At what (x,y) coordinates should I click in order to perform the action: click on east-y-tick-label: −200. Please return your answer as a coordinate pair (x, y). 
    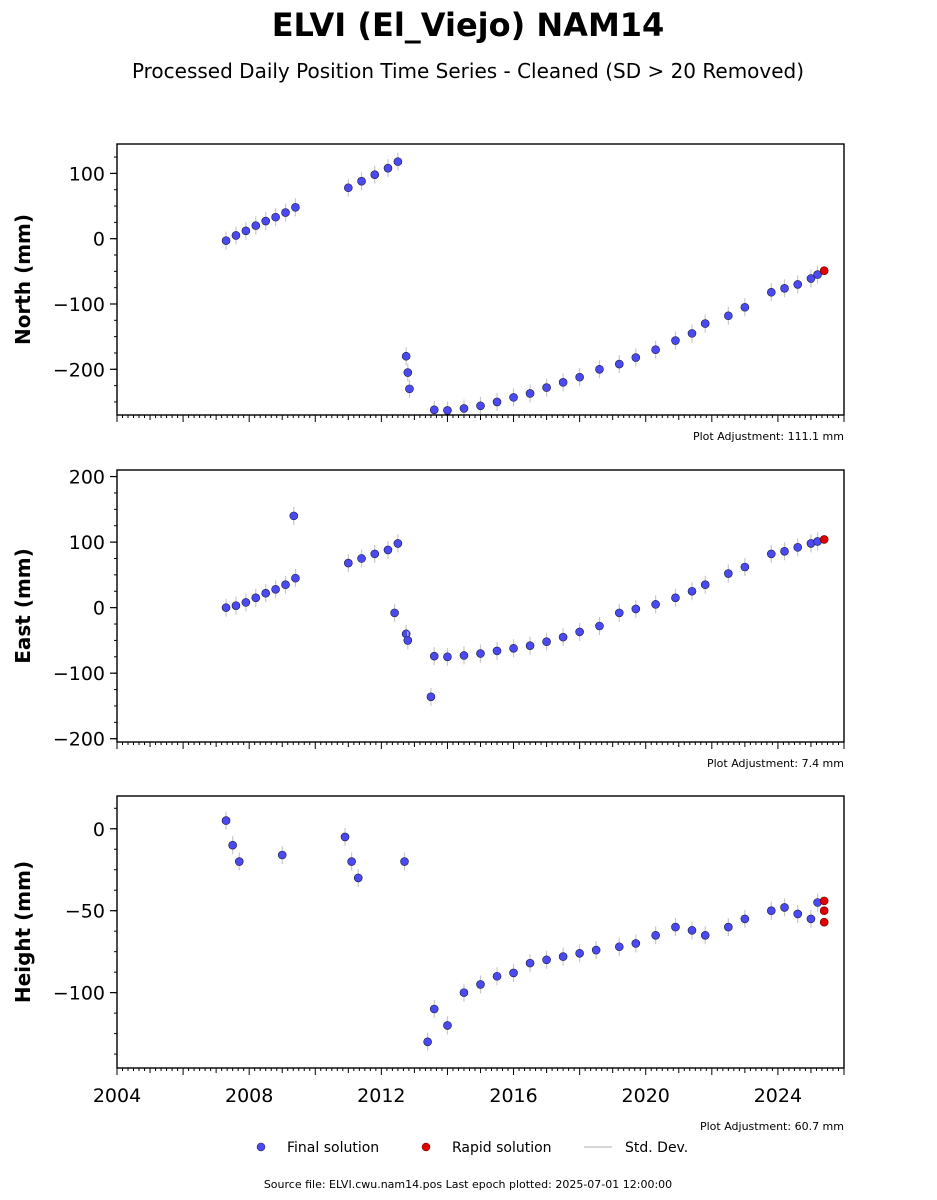
    Looking at the image, I should click on (79, 740).